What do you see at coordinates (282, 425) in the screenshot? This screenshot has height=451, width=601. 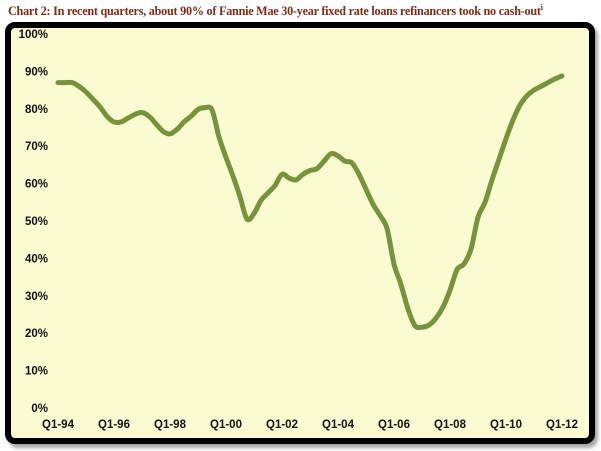 I see `x-axis-tick-label: Q1-02` at bounding box center [282, 425].